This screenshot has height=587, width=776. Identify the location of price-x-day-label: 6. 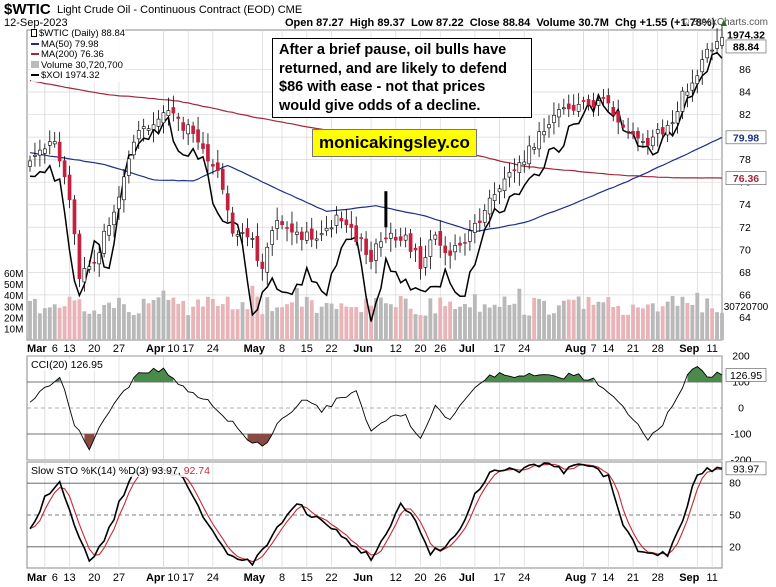
(55, 349).